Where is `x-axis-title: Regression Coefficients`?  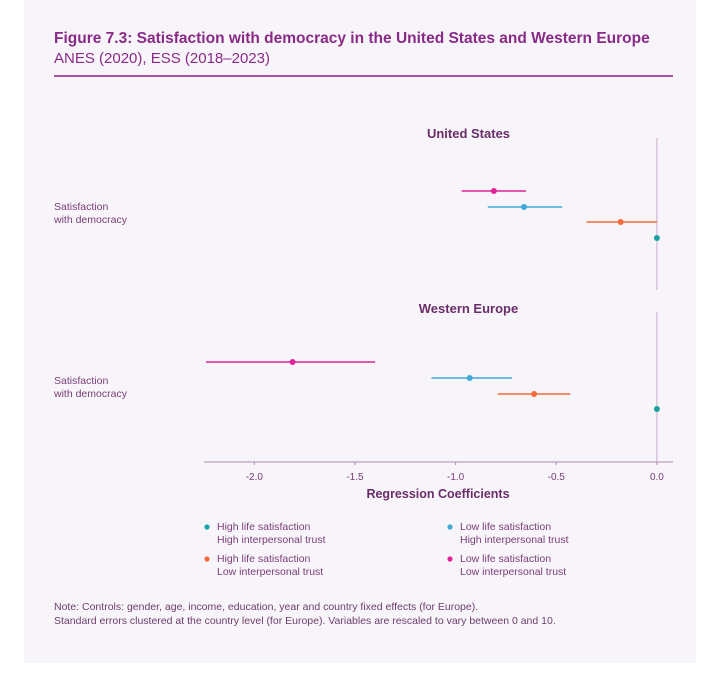
x-axis-title: Regression Coefficients is located at coordinates (437, 494).